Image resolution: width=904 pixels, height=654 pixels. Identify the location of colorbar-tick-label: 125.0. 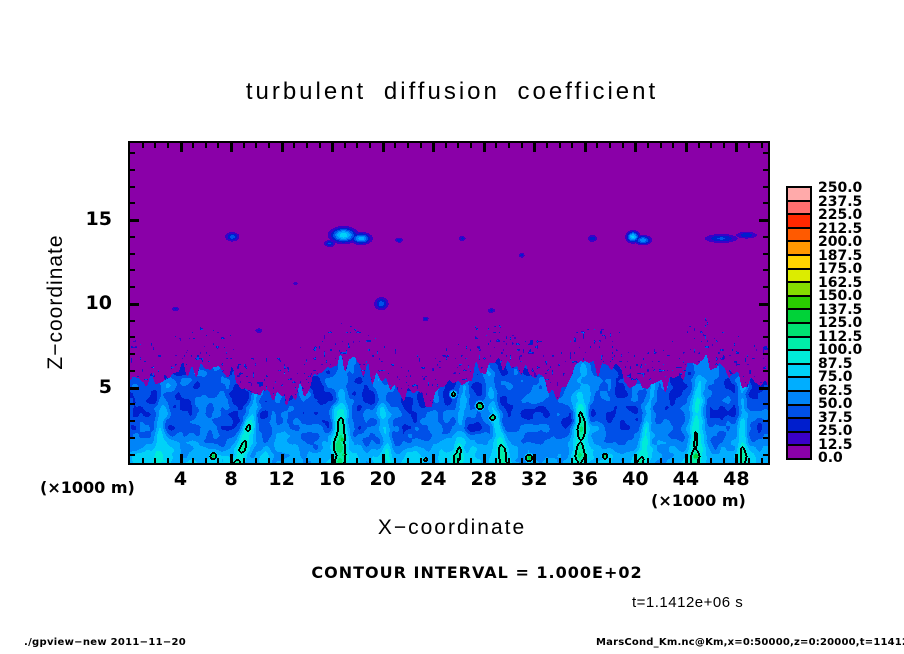
(840, 323).